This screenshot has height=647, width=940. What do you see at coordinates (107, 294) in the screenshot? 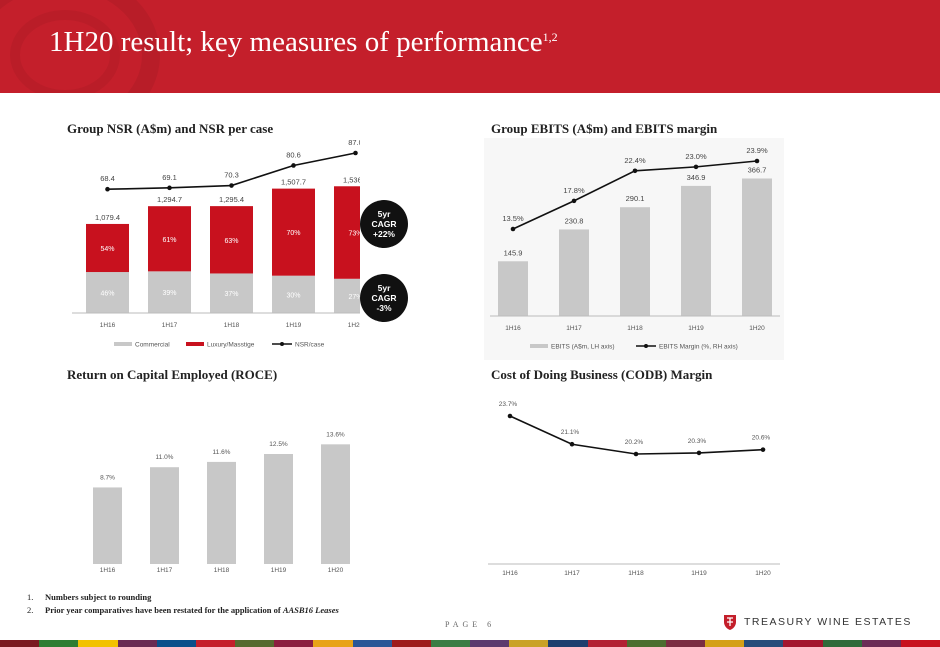
I see `data-label: 46%` at bounding box center [107, 294].